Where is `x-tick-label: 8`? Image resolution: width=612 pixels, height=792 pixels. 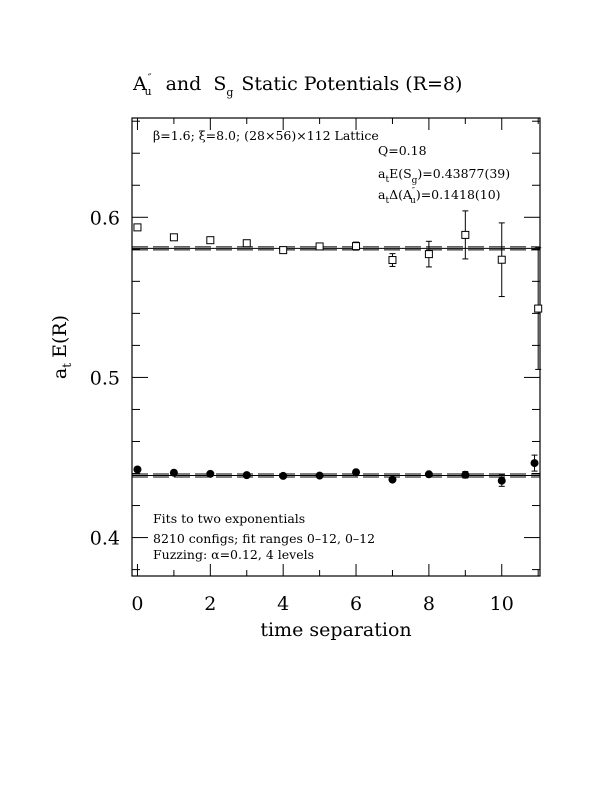
x-tick-label: 8 is located at coordinates (429, 604).